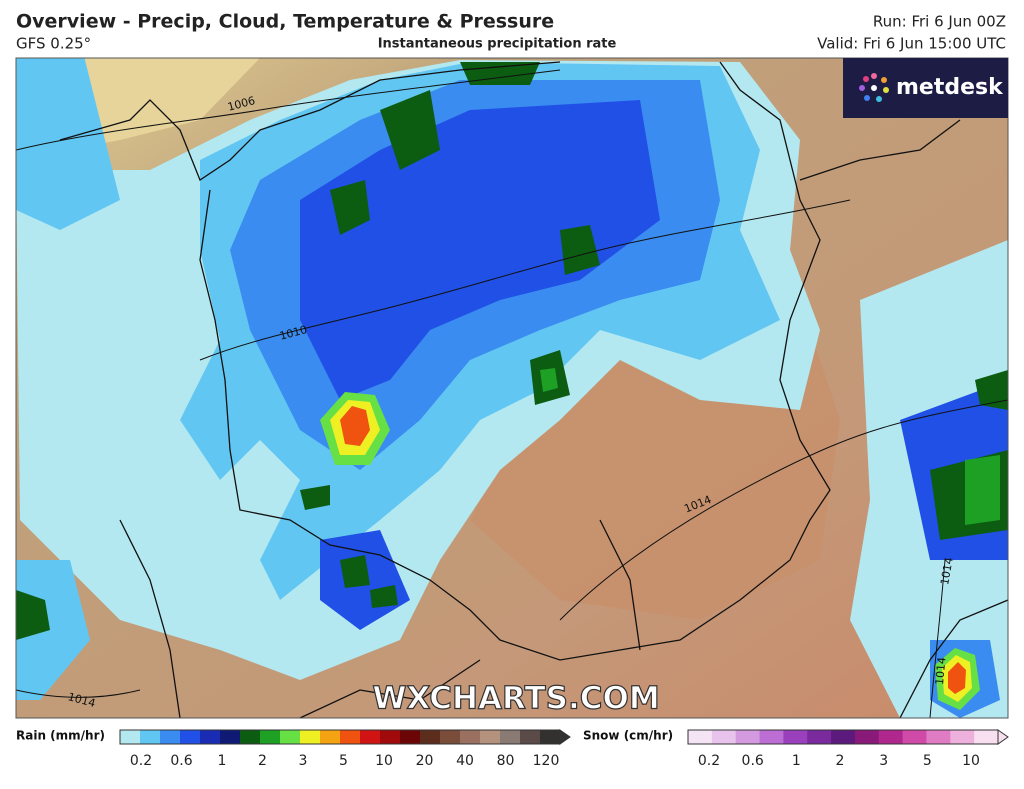 The width and height of the screenshot is (1024, 789). Describe the element at coordinates (53, 44) in the screenshot. I see `model: GFS 0.25°` at that location.